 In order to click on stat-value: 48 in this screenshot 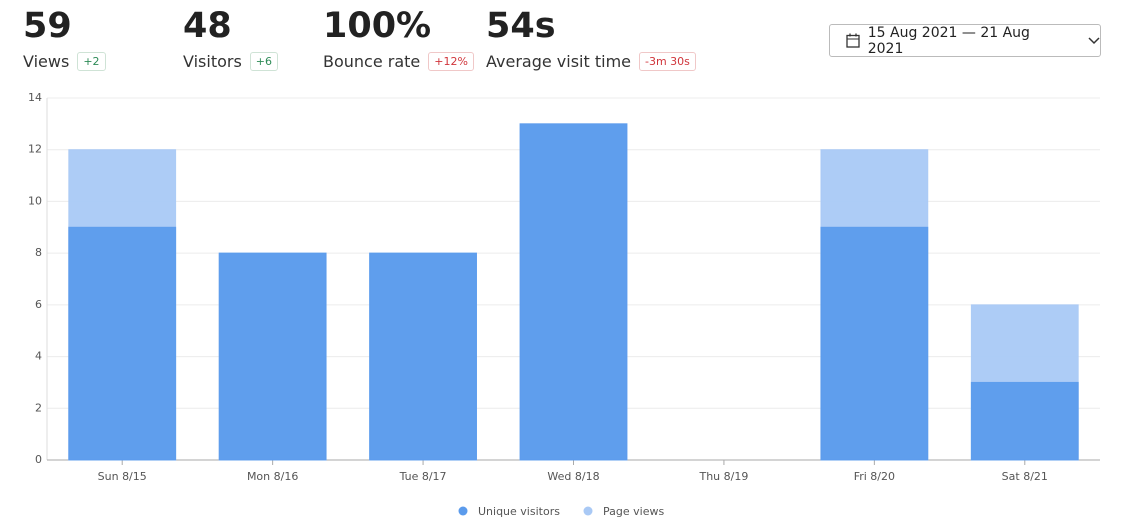, I will do `click(207, 26)`.